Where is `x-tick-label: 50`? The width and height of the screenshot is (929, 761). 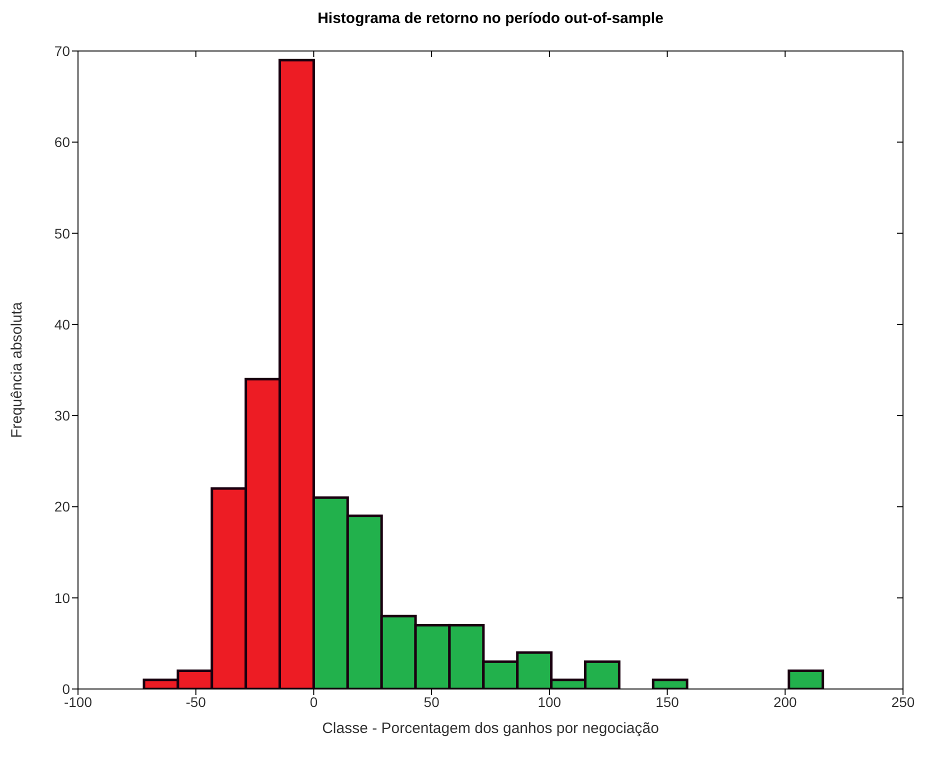 x-tick-label: 50 is located at coordinates (432, 702).